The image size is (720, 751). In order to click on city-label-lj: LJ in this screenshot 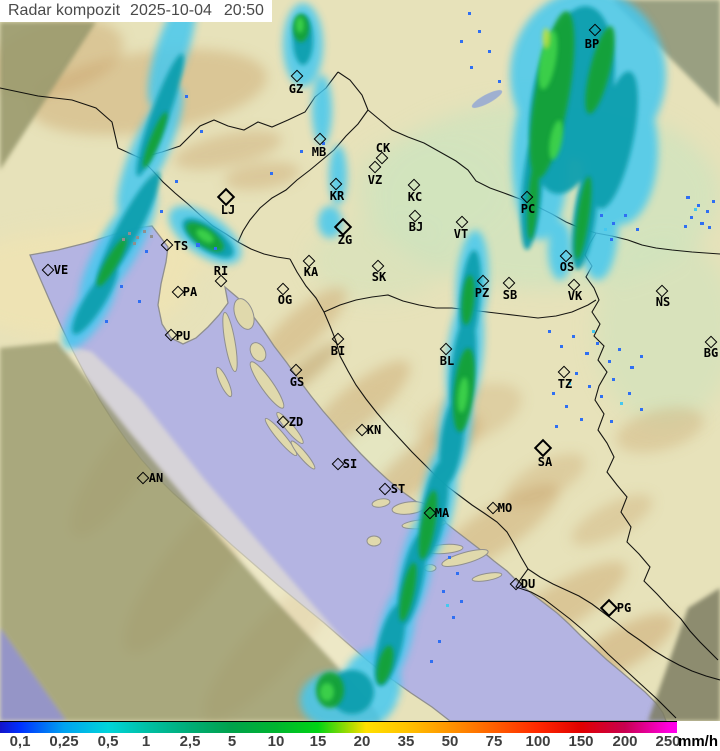, I will do `click(228, 210)`.